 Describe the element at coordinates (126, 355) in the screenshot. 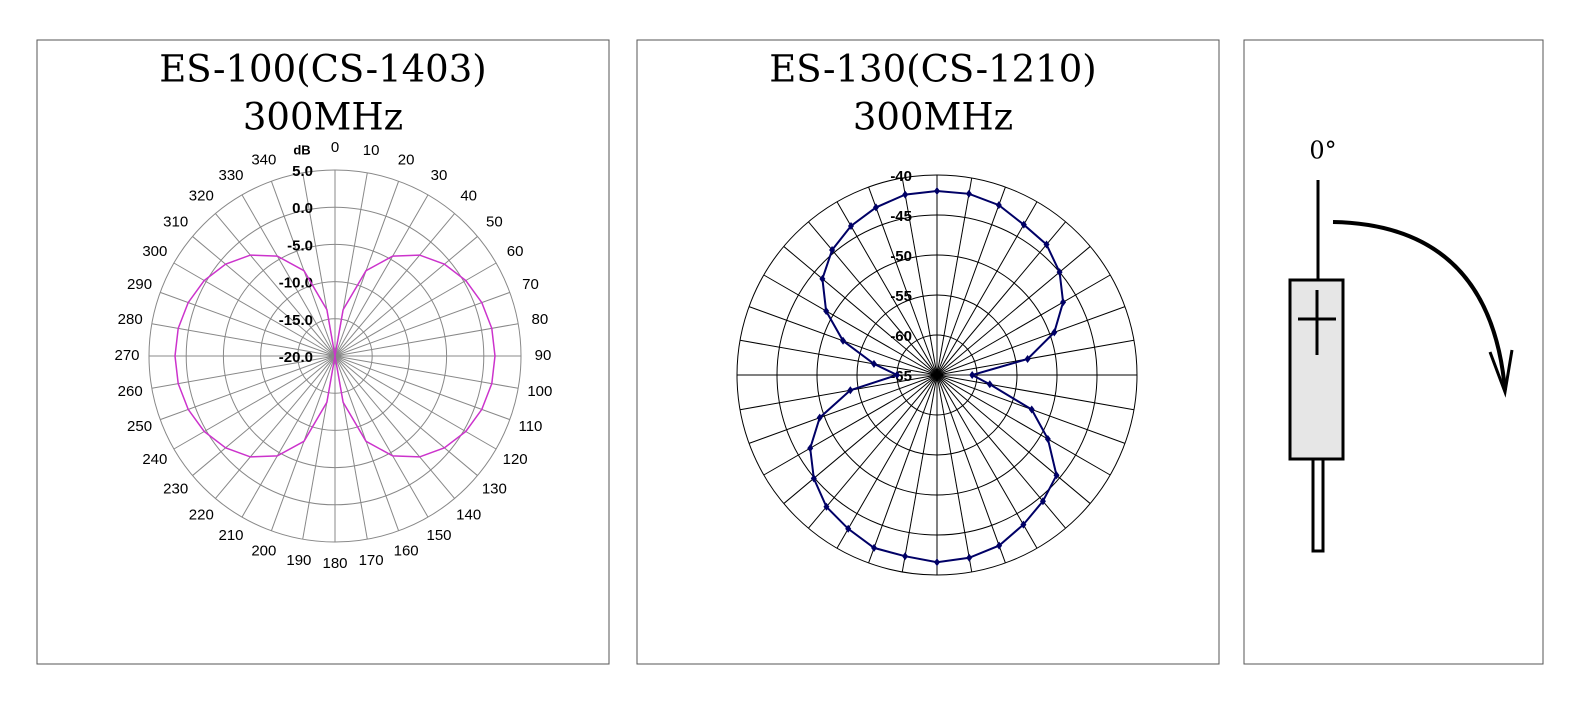

I see `angle-label: 270` at that location.